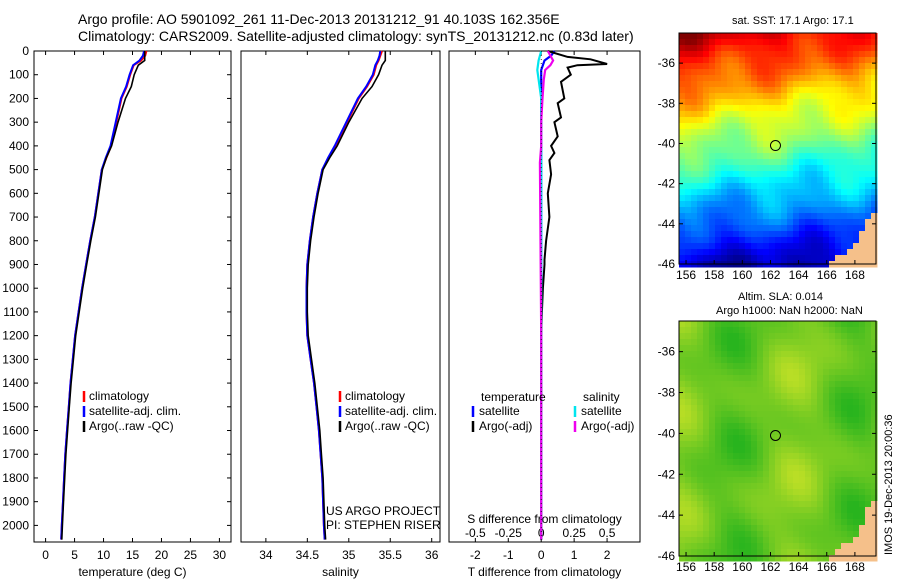 The width and height of the screenshot is (900, 580). What do you see at coordinates (505, 426) in the screenshot?
I see `legend-label: Argo(-adj)` at bounding box center [505, 426].